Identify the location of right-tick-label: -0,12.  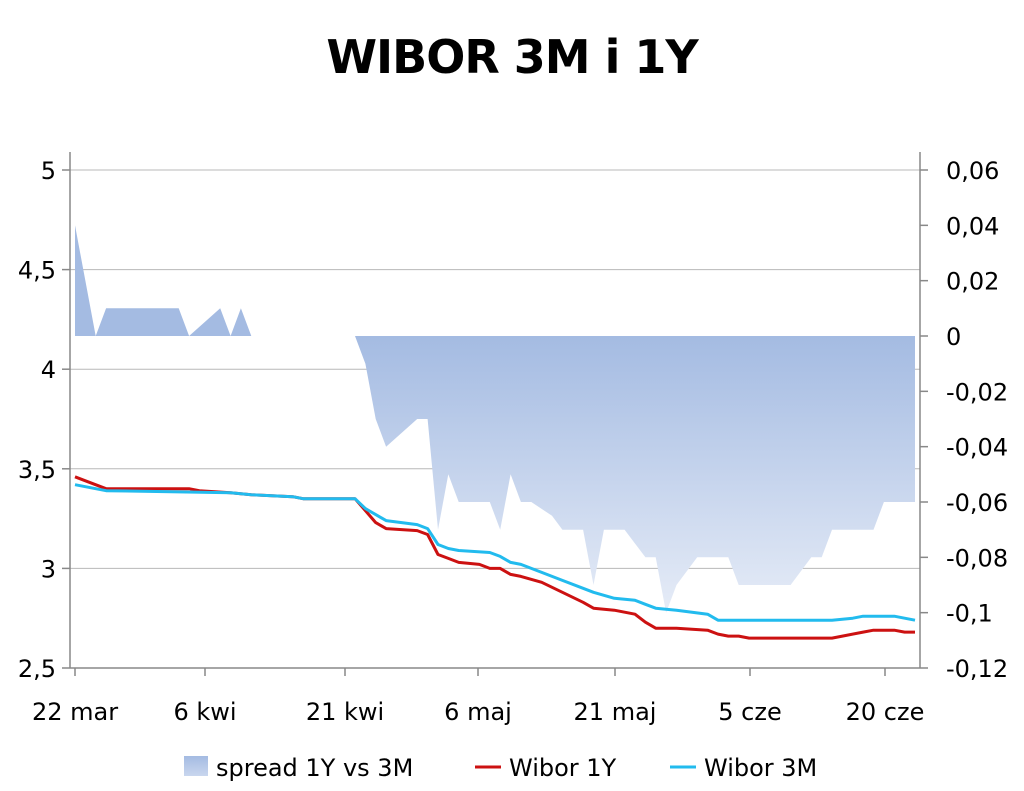
(977, 669).